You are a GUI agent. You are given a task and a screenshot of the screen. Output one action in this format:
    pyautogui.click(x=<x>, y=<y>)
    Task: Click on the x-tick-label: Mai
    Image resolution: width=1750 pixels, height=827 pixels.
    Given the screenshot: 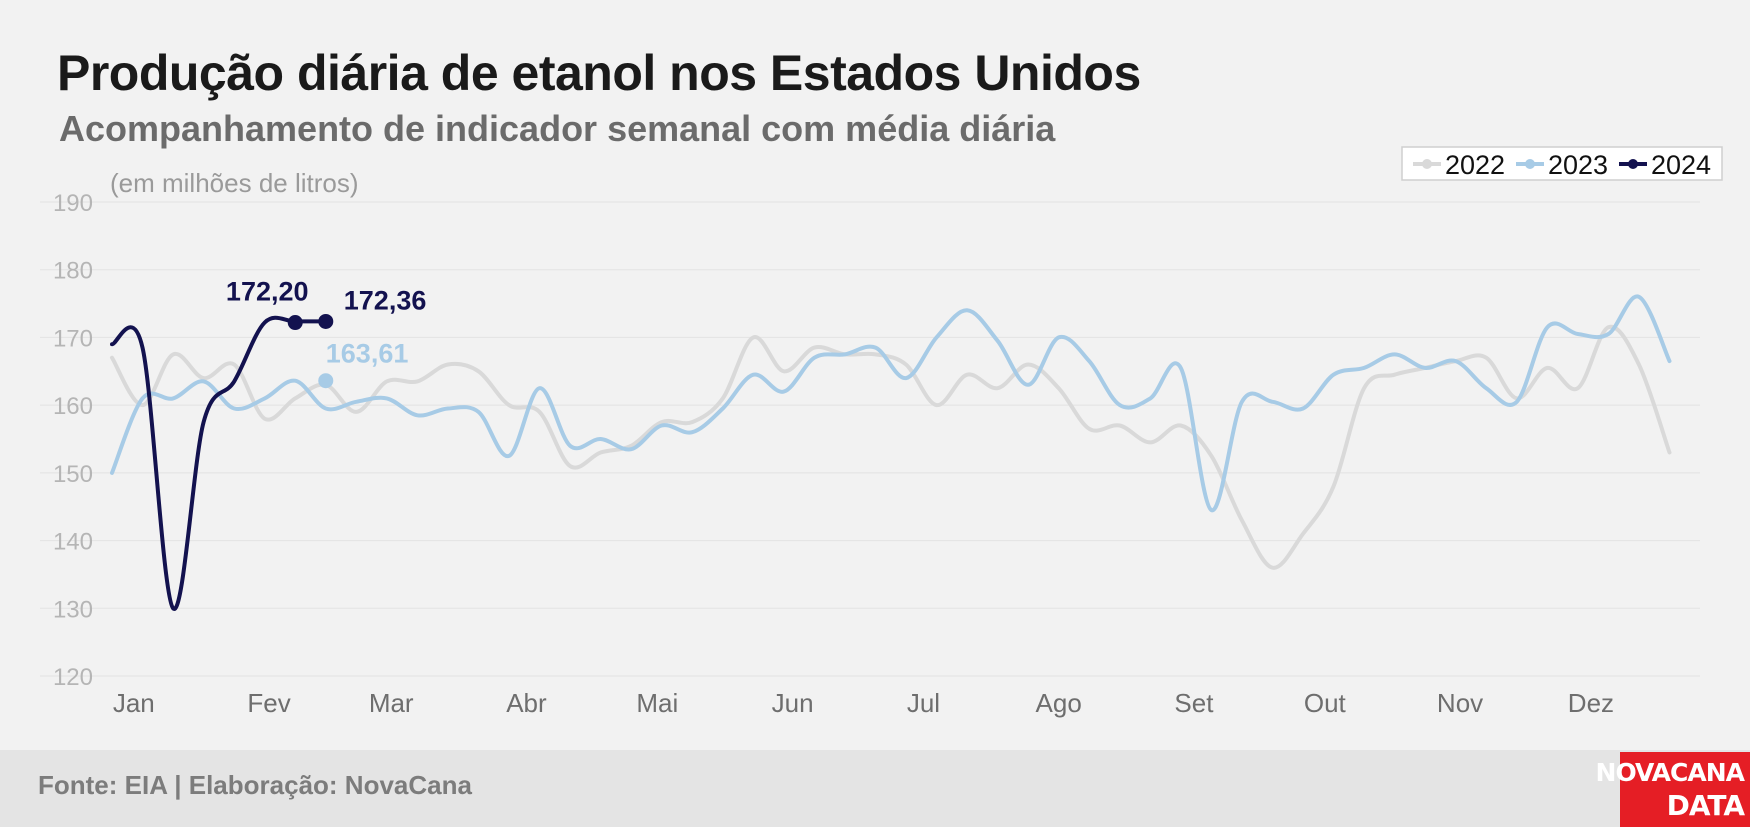 What is the action you would take?
    pyautogui.click(x=657, y=703)
    